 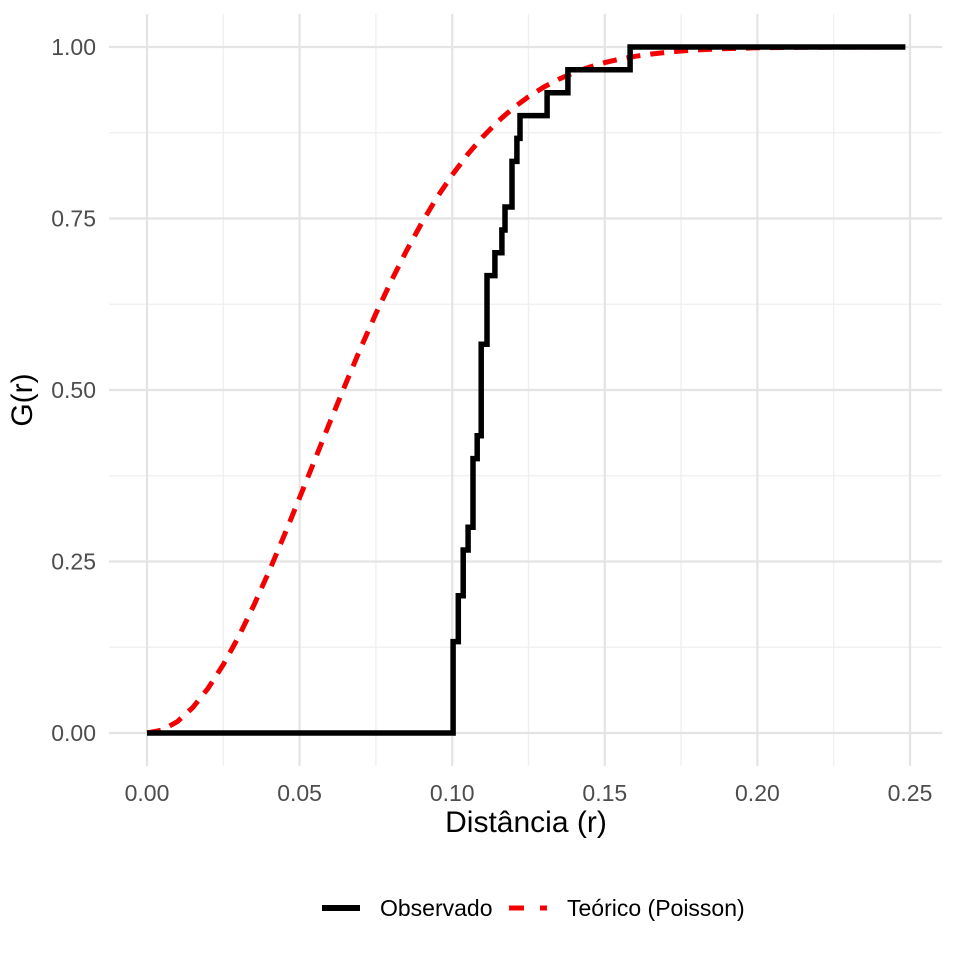 I want to click on x-tick-label: 0.00, so click(x=147, y=793).